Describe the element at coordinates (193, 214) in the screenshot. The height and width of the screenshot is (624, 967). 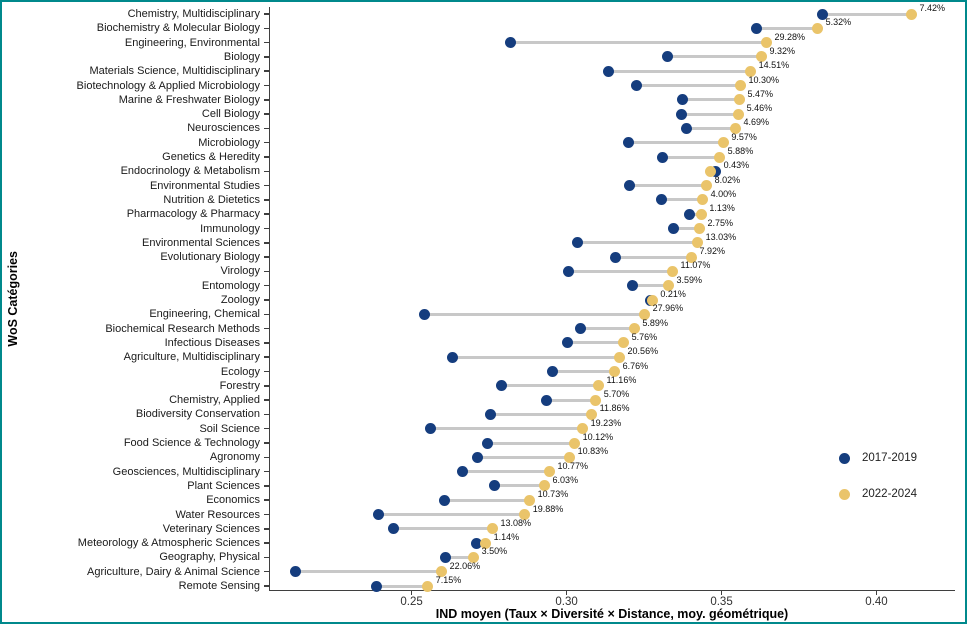
I see `category-label: Pharmacology & Pharmacy` at that location.